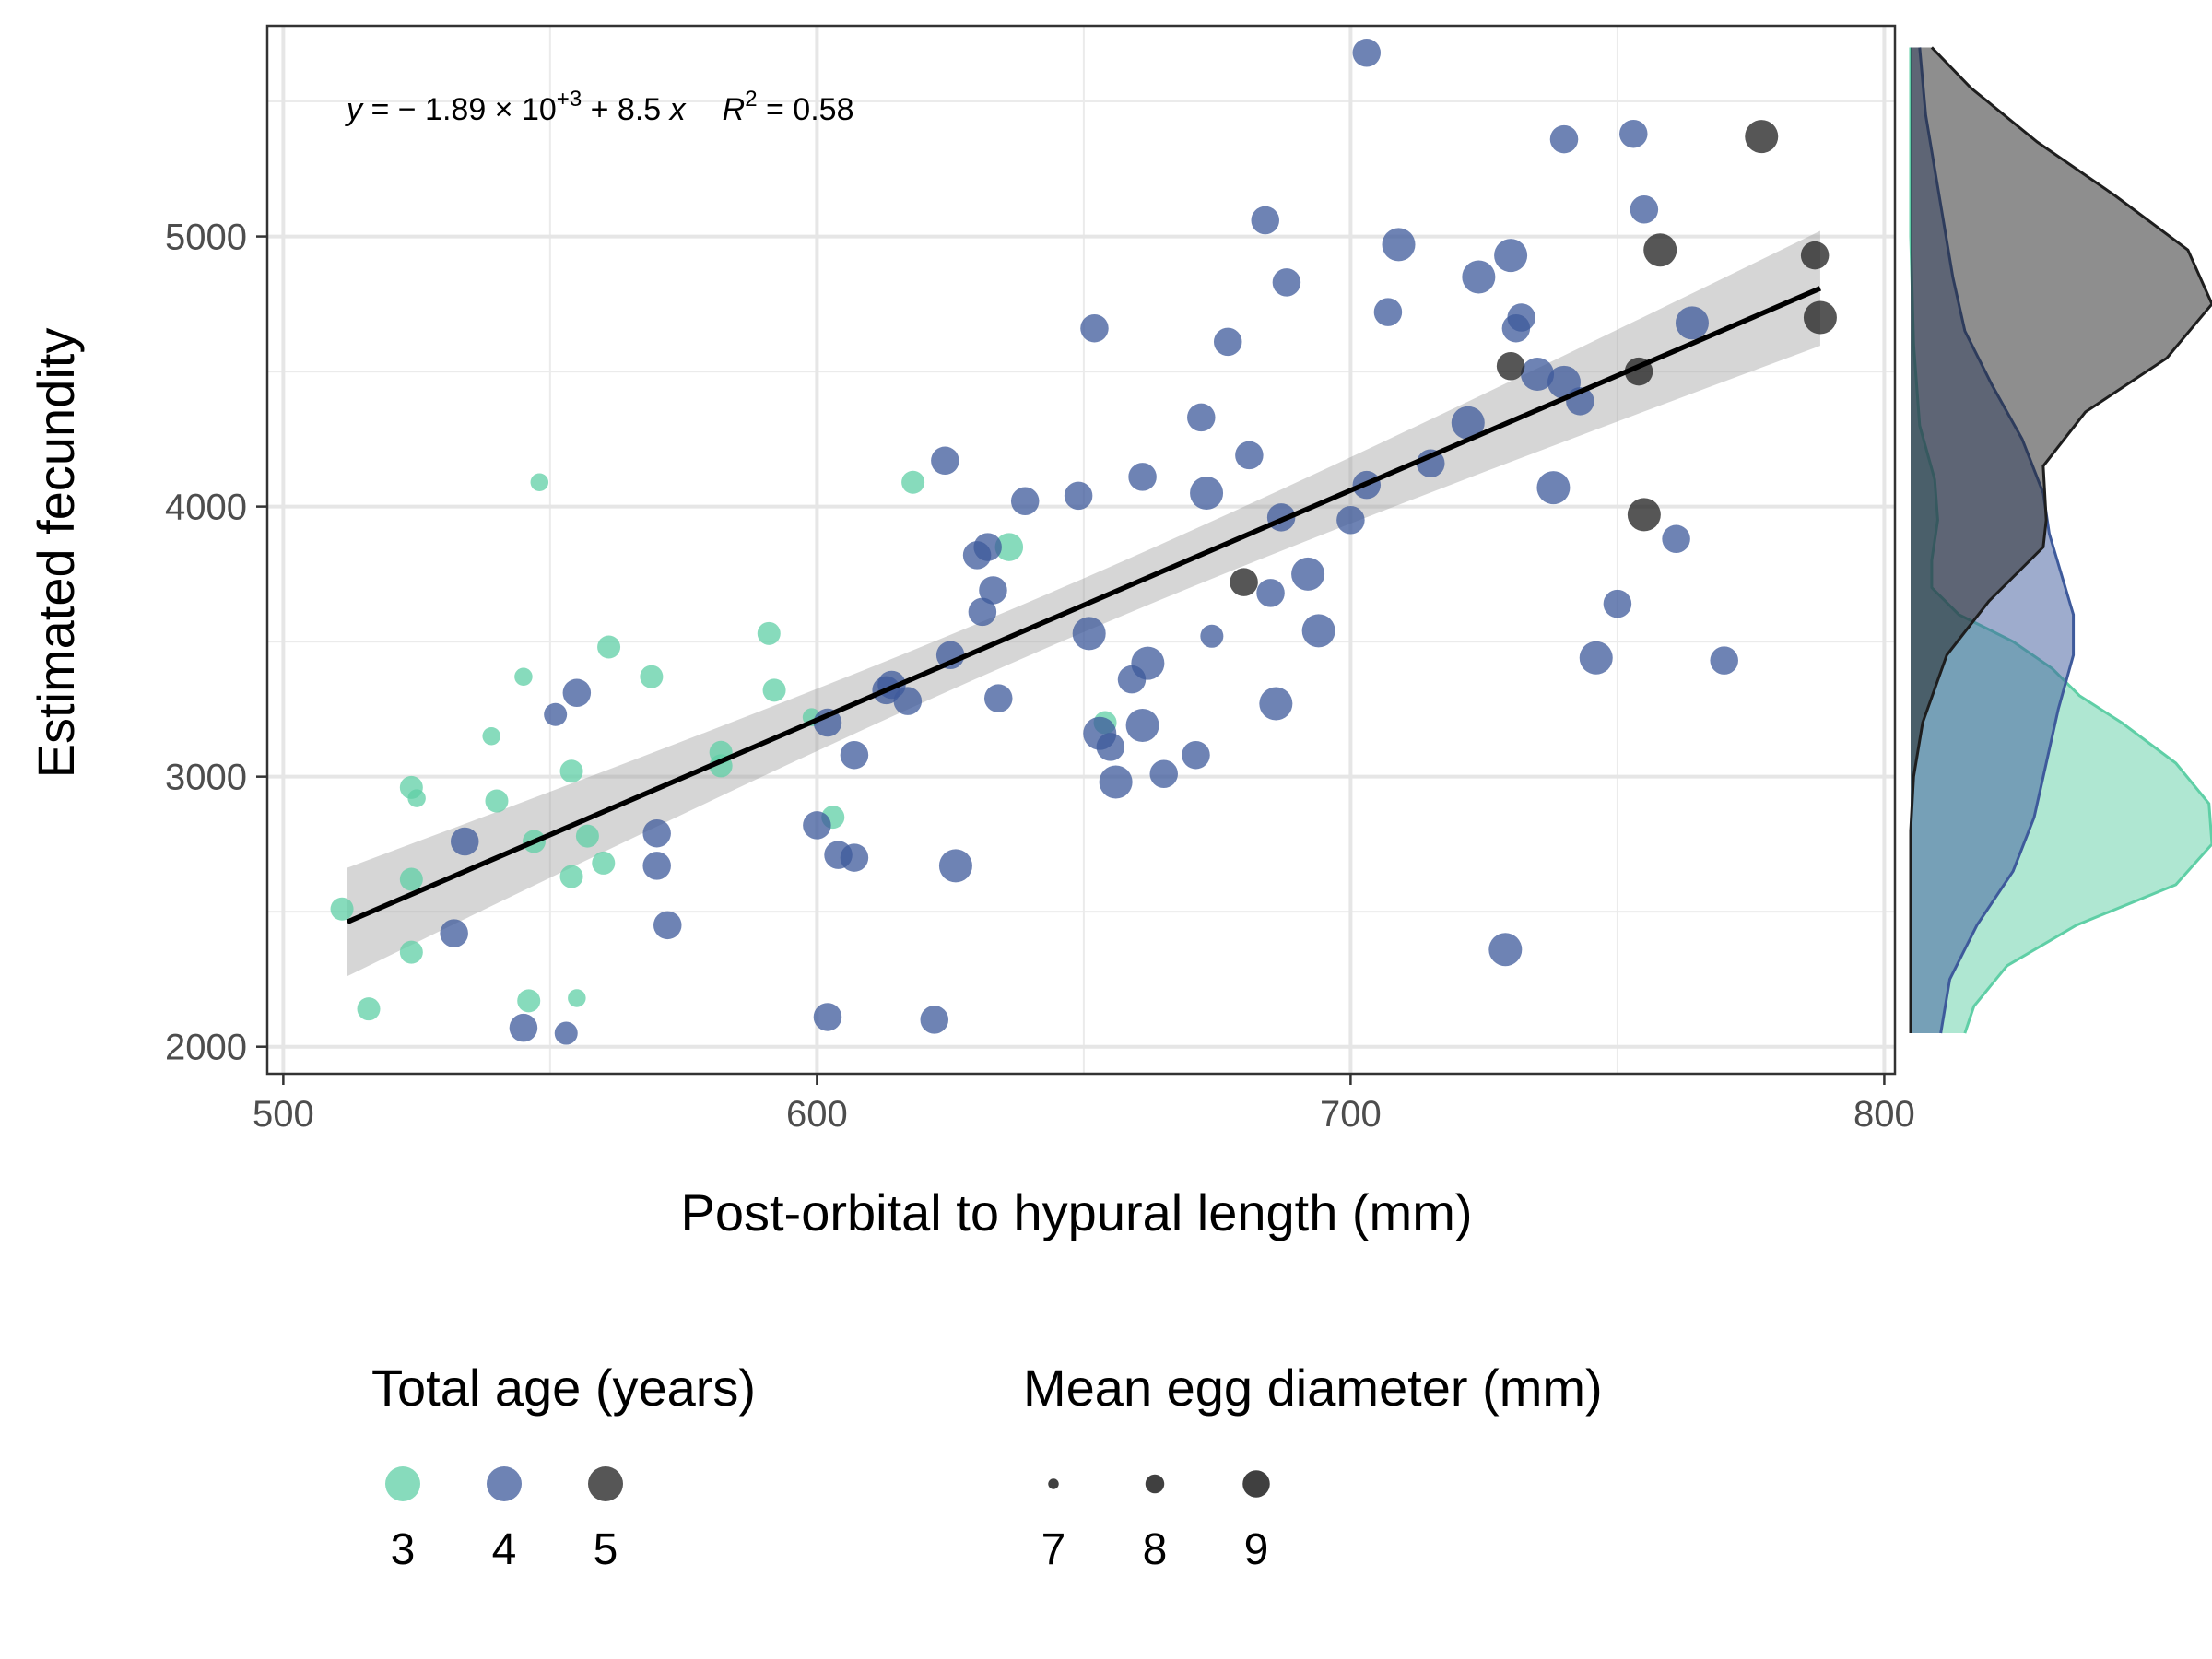 Image resolution: width=2212 pixels, height=1659 pixels. What do you see at coordinates (563, 1388) in the screenshot?
I see `age-legend-title: Total age (years)` at bounding box center [563, 1388].